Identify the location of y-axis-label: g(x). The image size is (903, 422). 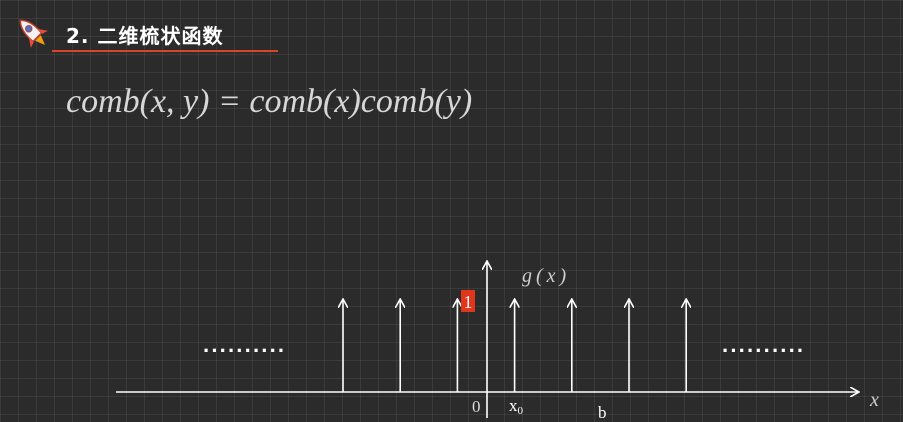
(546, 276).